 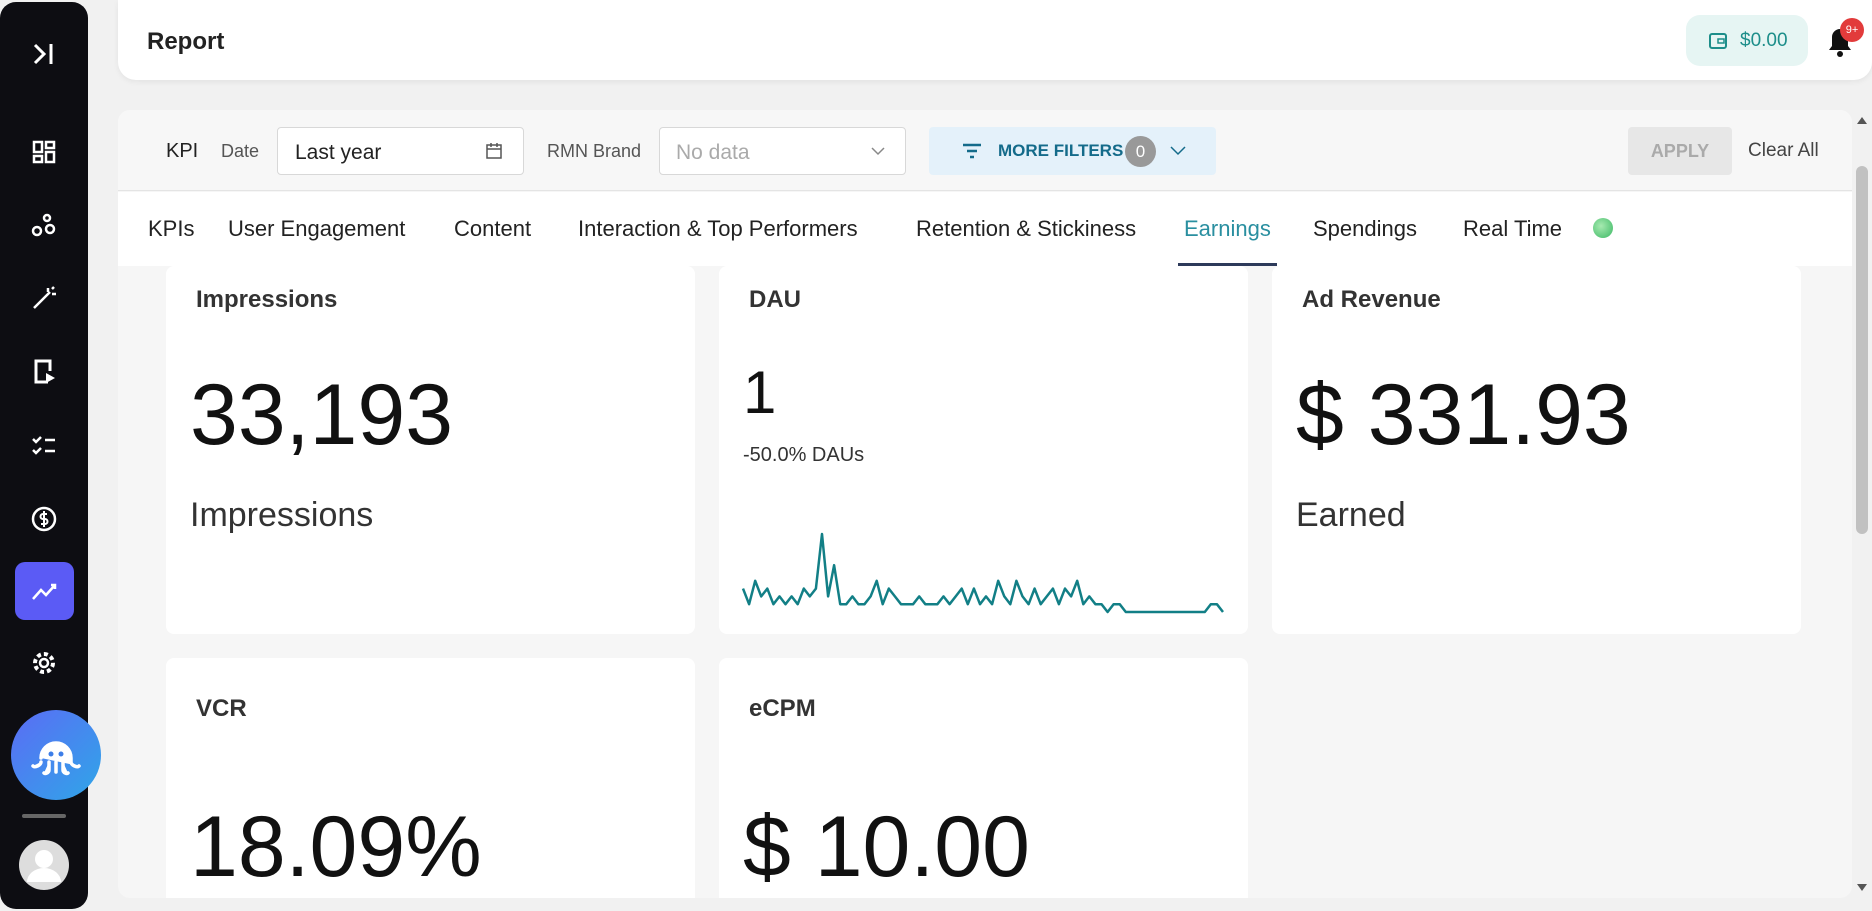 I want to click on settings-icon, so click(x=44, y=663).